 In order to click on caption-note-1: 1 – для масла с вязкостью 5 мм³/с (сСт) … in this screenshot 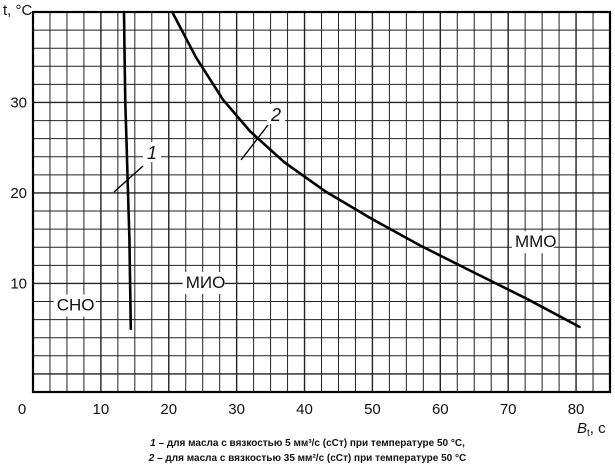, I will do `click(307, 443)`.